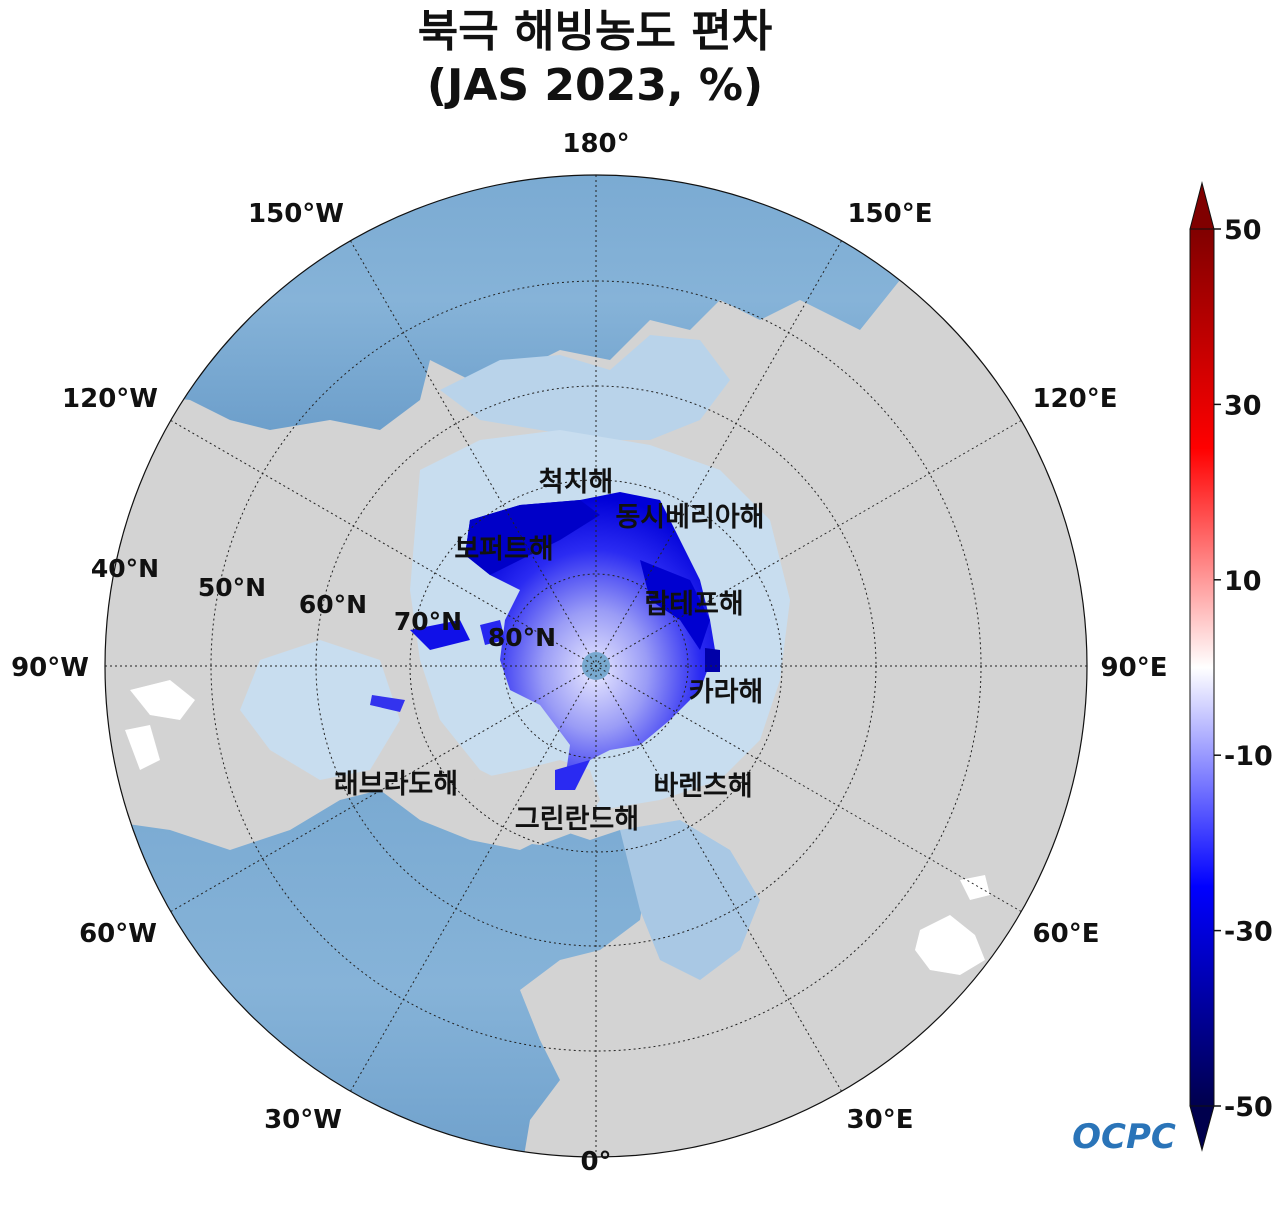  Describe the element at coordinates (232, 587) in the screenshot. I see `lat-label-50: 50°N` at that location.